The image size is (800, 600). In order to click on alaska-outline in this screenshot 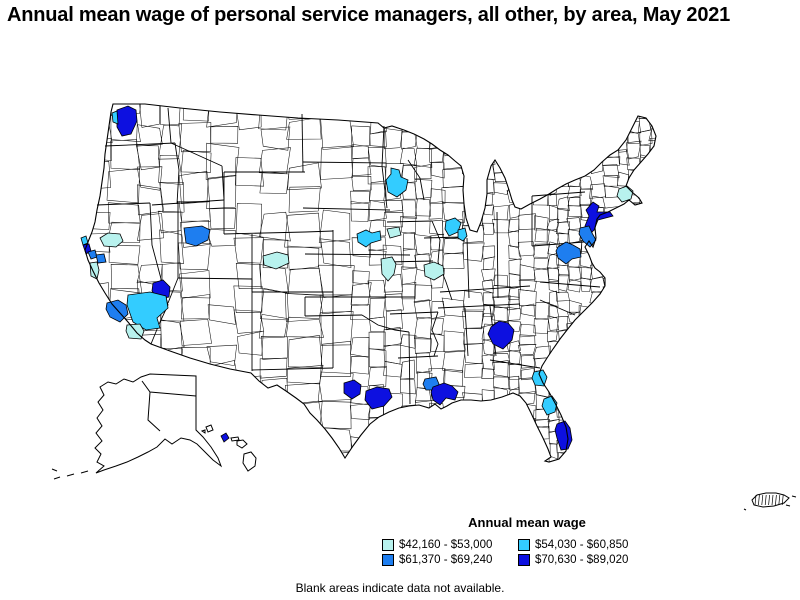, I will do `click(137, 426)`.